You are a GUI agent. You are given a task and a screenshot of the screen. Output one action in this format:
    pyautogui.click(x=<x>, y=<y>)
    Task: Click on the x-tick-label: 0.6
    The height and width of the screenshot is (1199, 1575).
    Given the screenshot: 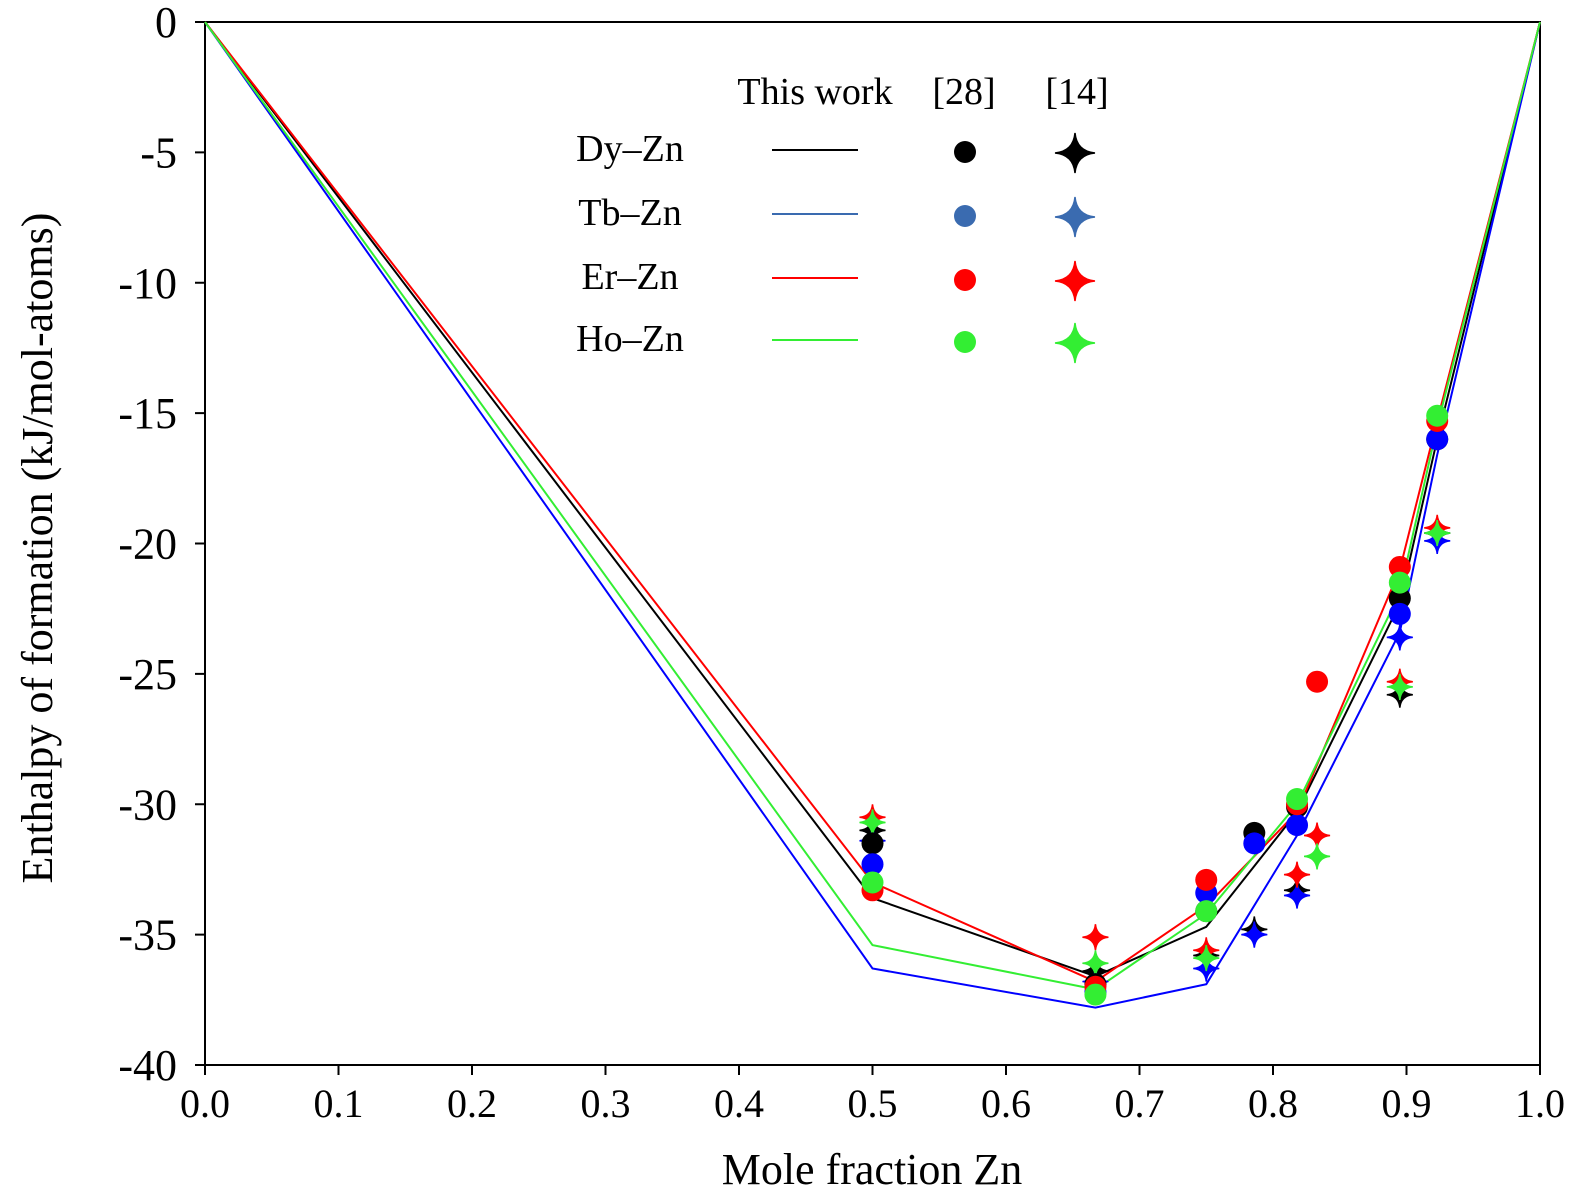 What is the action you would take?
    pyautogui.click(x=1006, y=1103)
    